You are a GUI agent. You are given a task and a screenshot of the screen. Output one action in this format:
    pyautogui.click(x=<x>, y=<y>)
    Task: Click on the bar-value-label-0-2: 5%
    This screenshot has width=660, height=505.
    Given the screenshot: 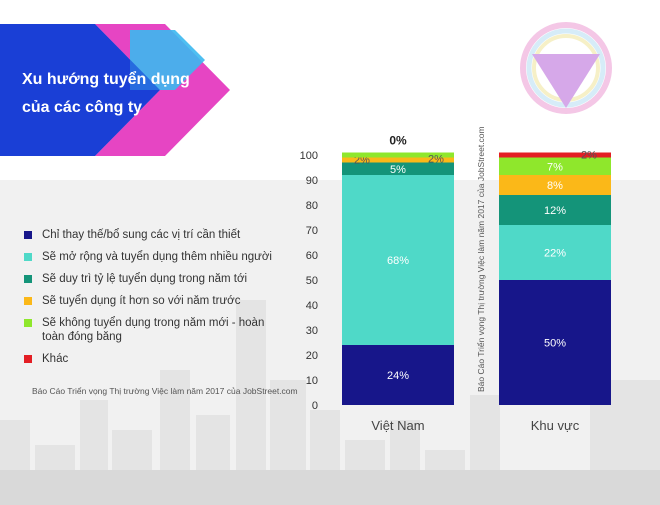 What is the action you would take?
    pyautogui.click(x=398, y=170)
    